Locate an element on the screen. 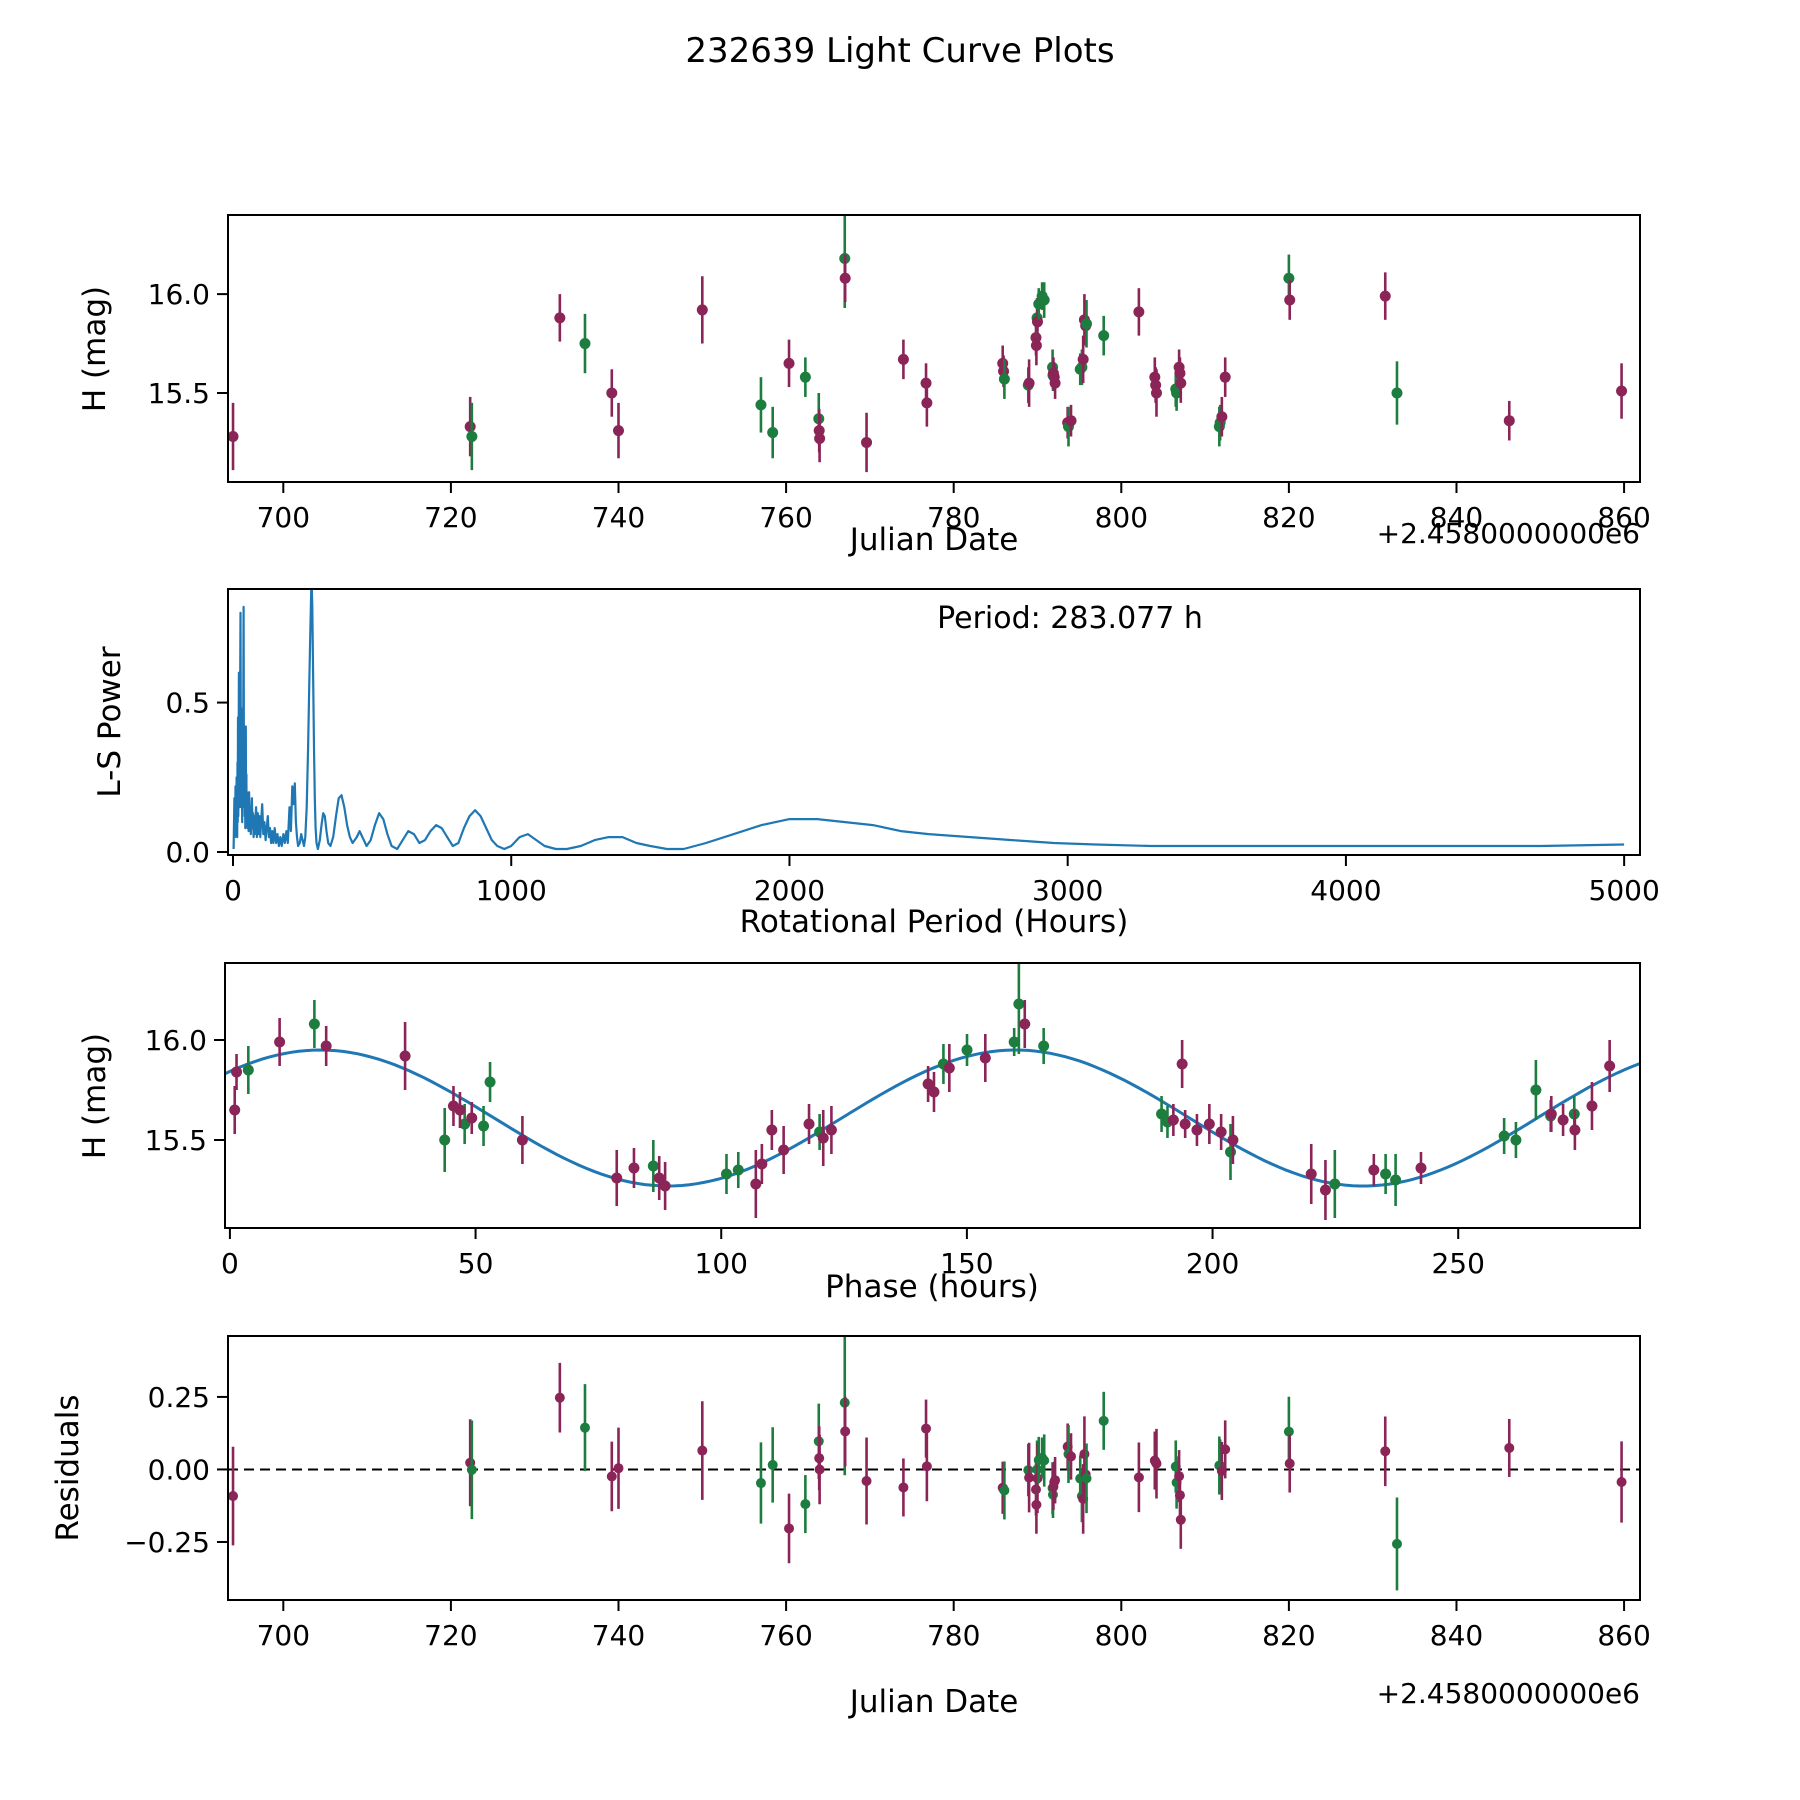 The height and width of the screenshot is (1800, 1800). residuals-data-points is located at coordinates (934, 1463).